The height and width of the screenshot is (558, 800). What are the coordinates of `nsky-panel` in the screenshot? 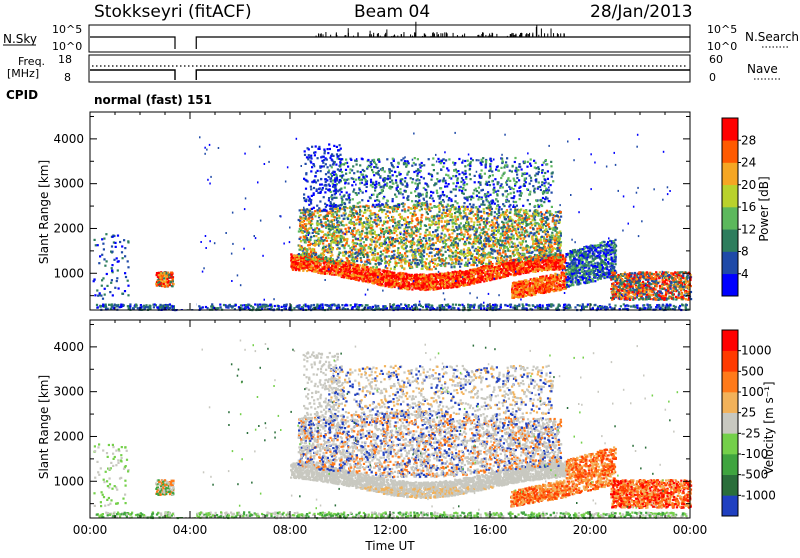 It's located at (389, 38).